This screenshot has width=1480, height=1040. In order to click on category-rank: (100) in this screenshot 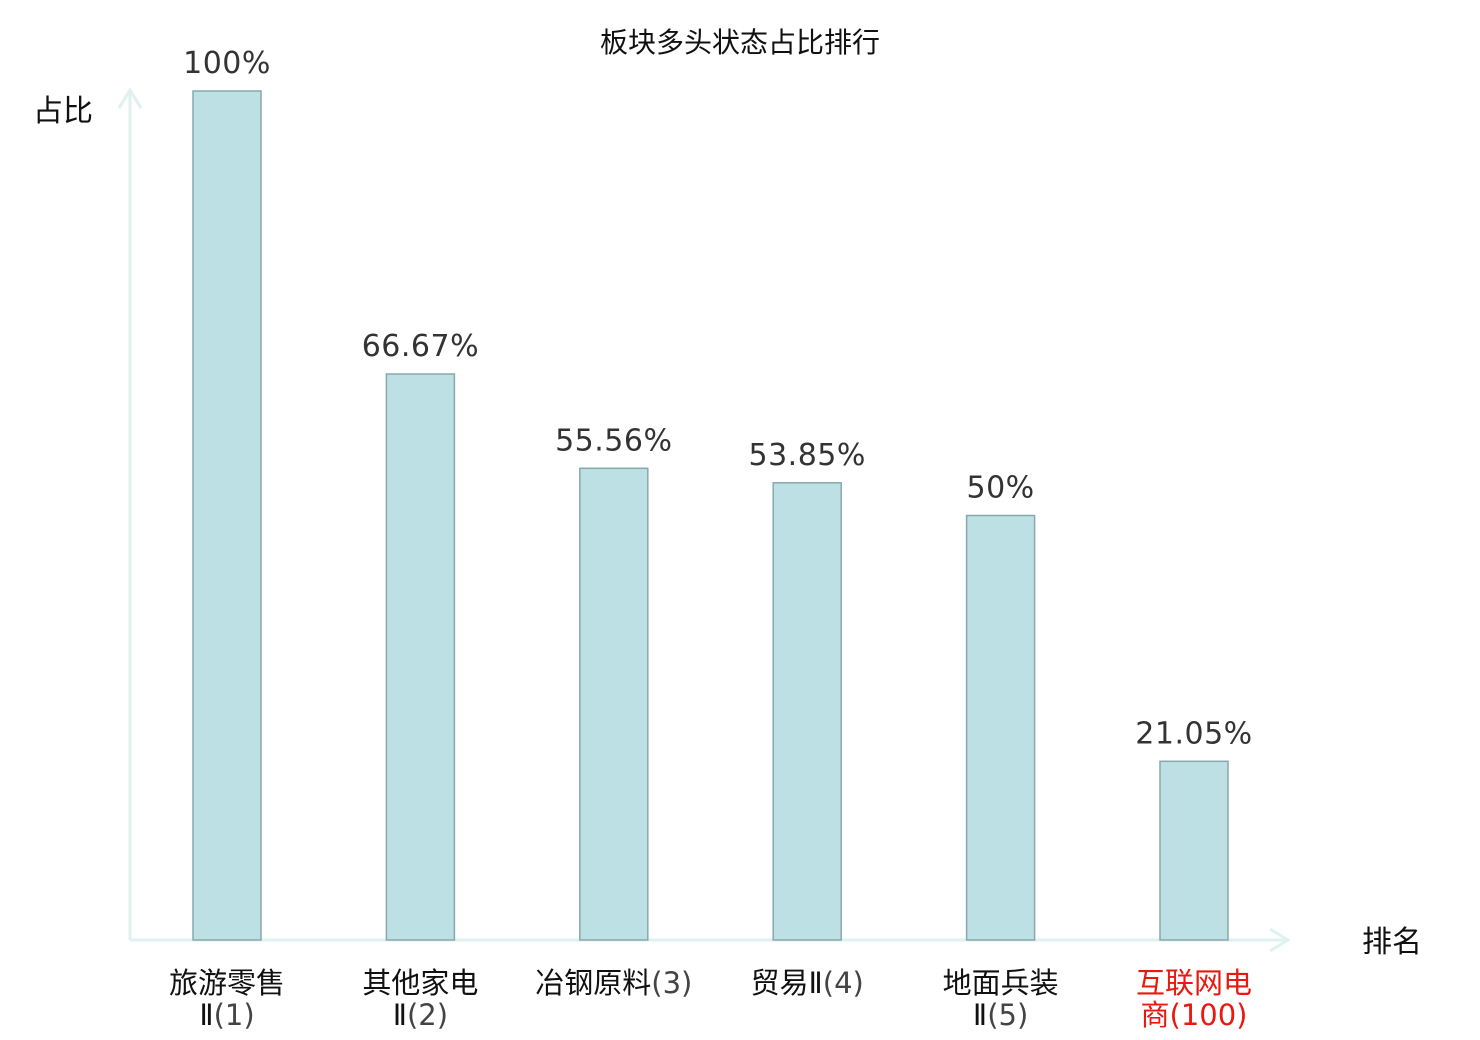, I will do `click(1209, 1015)`.